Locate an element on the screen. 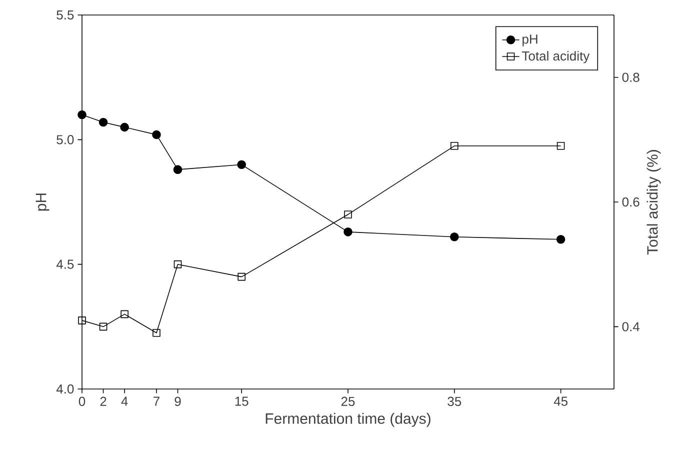  x-tick-label: 25 is located at coordinates (348, 401).